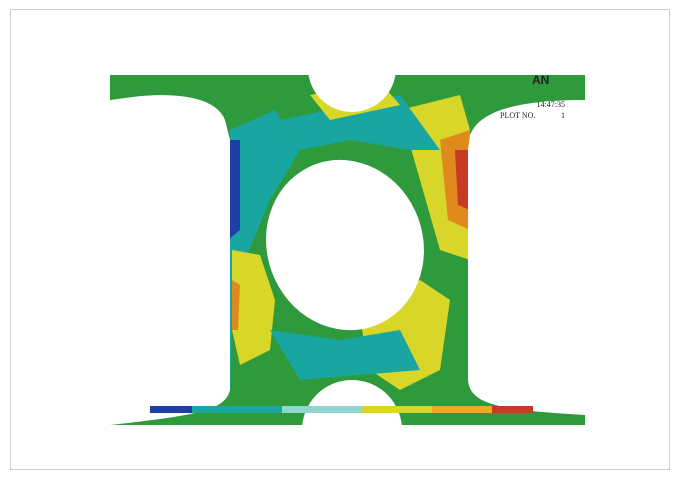  I want to click on plate-top-edge, so click(205, 87).